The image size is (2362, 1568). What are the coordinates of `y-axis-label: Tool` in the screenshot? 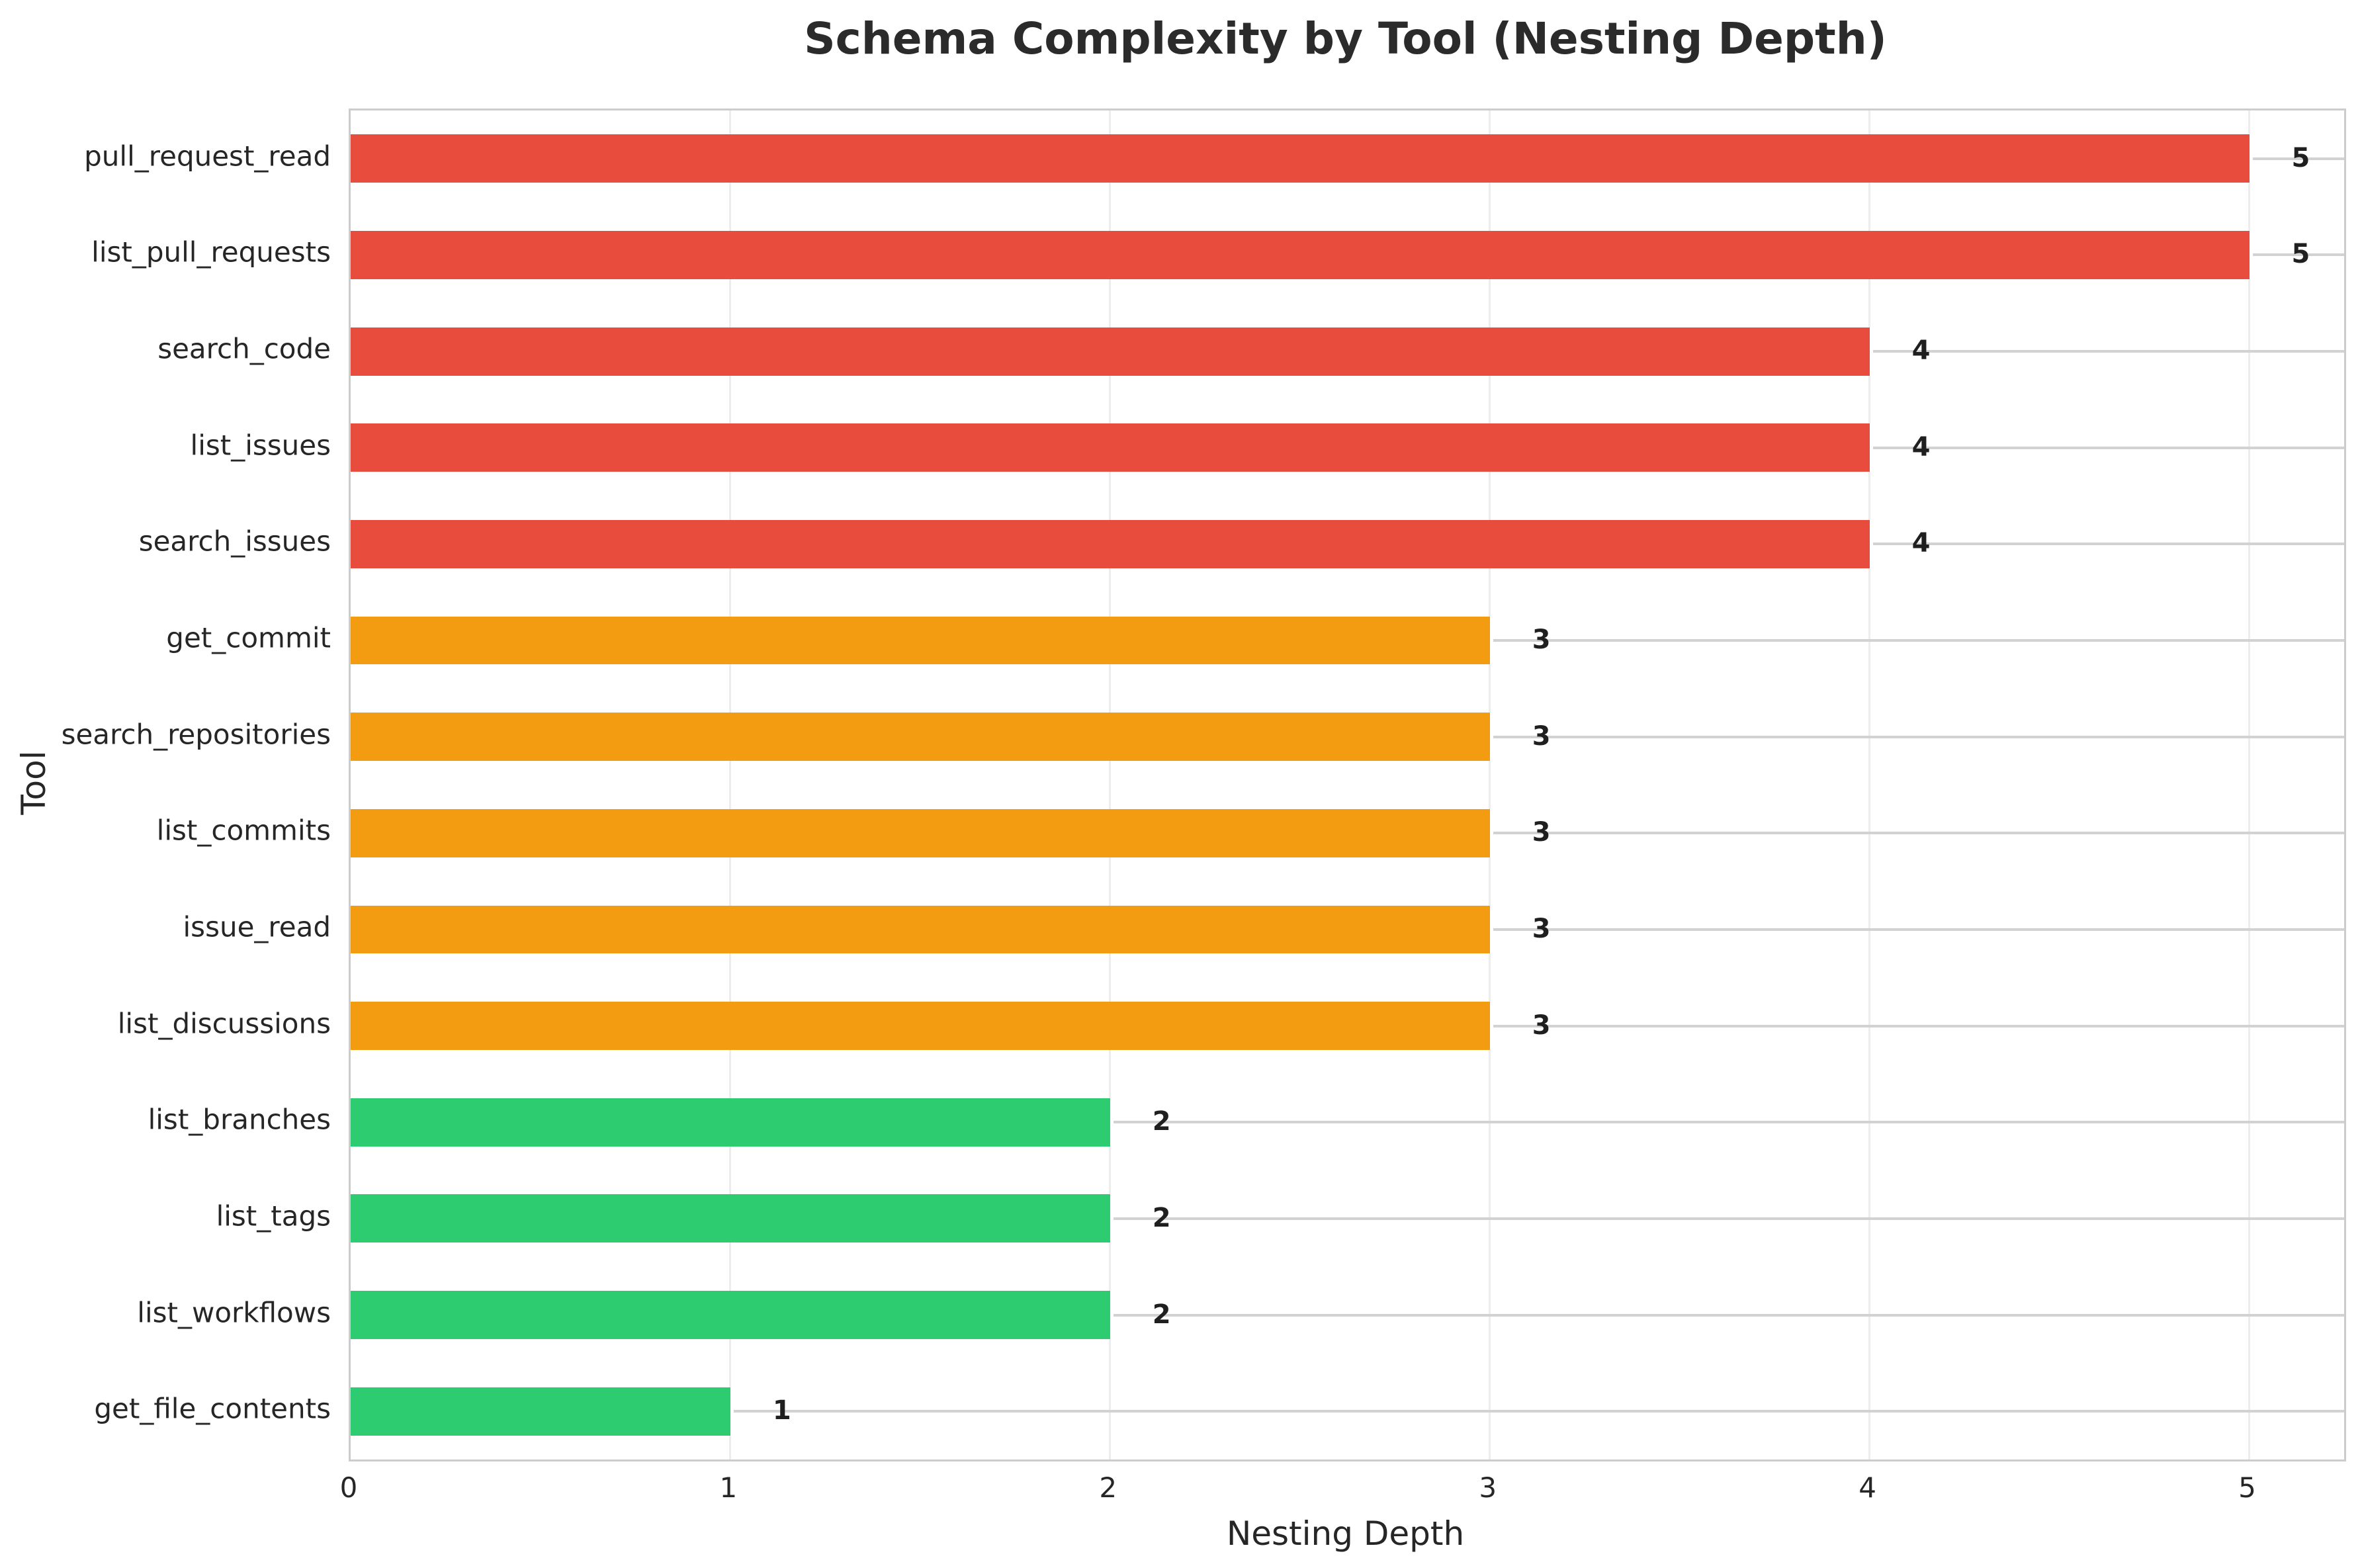 It's located at (34, 783).